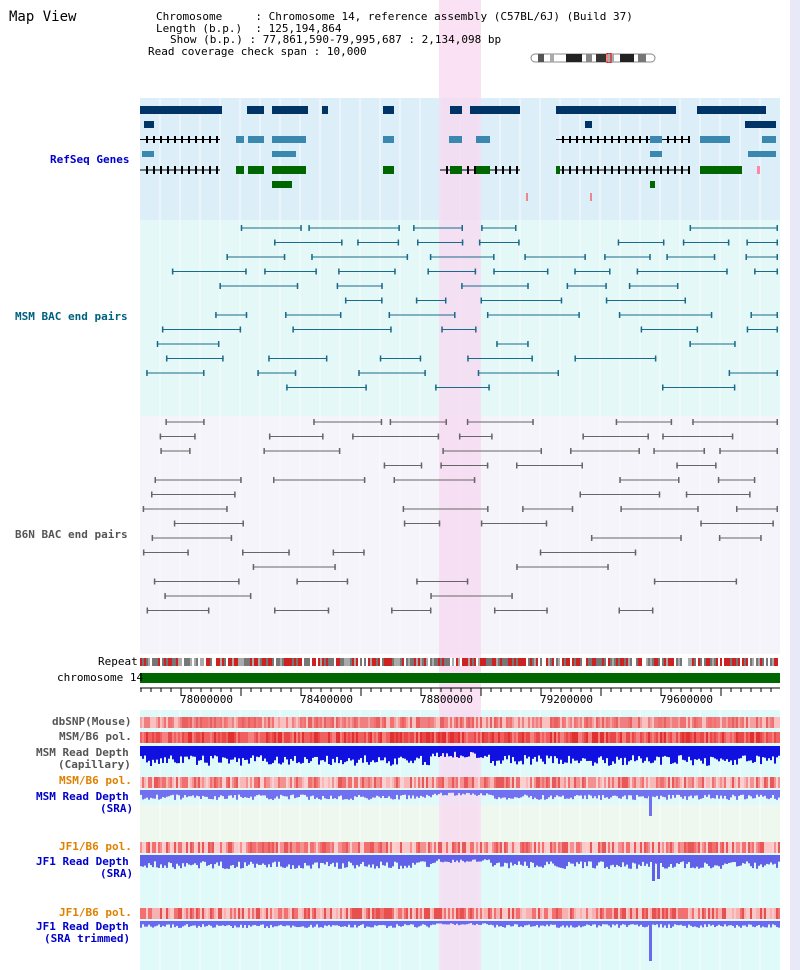  Describe the element at coordinates (71, 316) in the screenshot. I see `track-label-msm-bac: MSM BAC end pairs` at that location.